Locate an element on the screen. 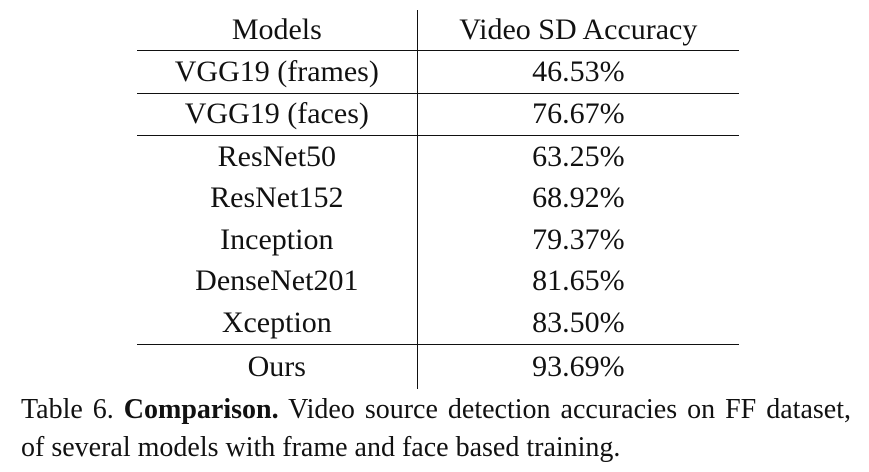 The height and width of the screenshot is (472, 869). table-row: DenseNet201 81.65% is located at coordinates (438, 281).